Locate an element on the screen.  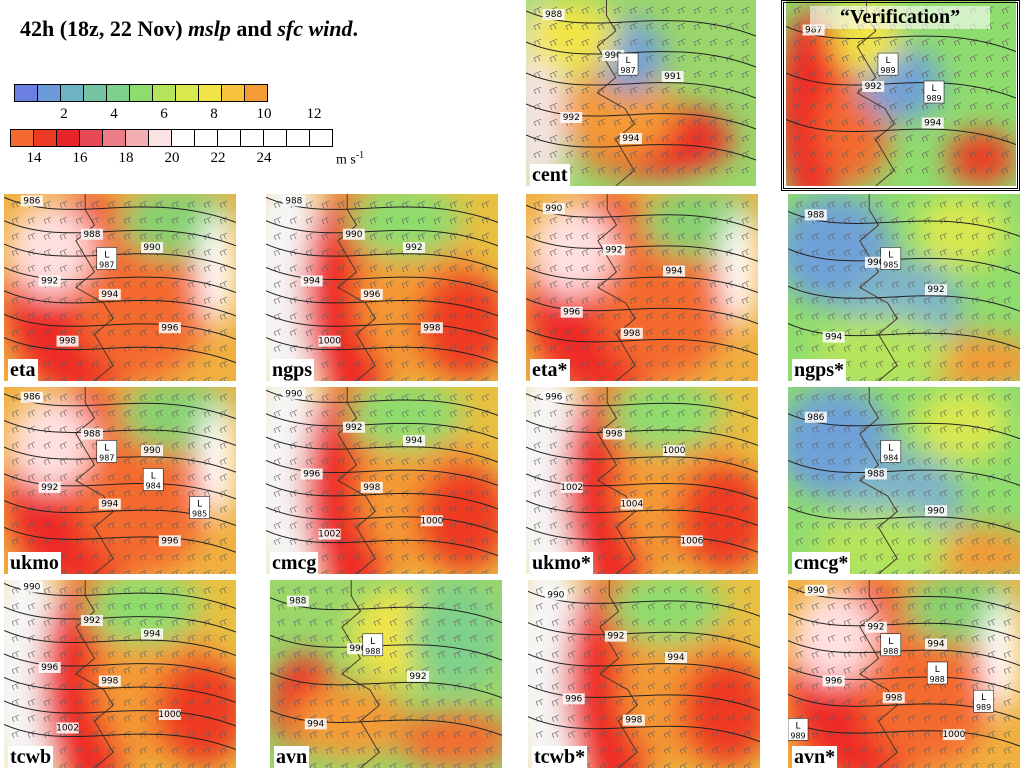
isobar-label: 988 is located at coordinates (815, 215).